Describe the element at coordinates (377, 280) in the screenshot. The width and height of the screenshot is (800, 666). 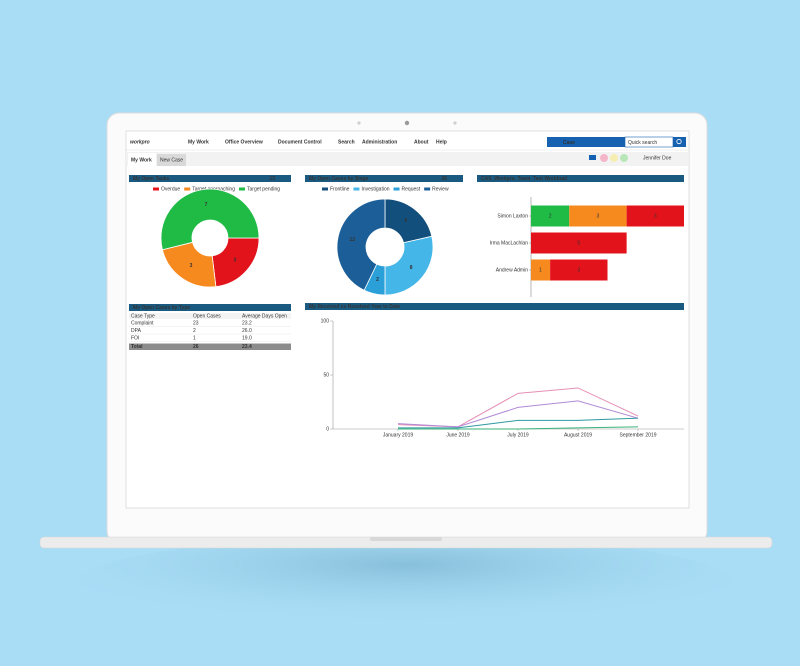
I see `slice-label: 2` at that location.